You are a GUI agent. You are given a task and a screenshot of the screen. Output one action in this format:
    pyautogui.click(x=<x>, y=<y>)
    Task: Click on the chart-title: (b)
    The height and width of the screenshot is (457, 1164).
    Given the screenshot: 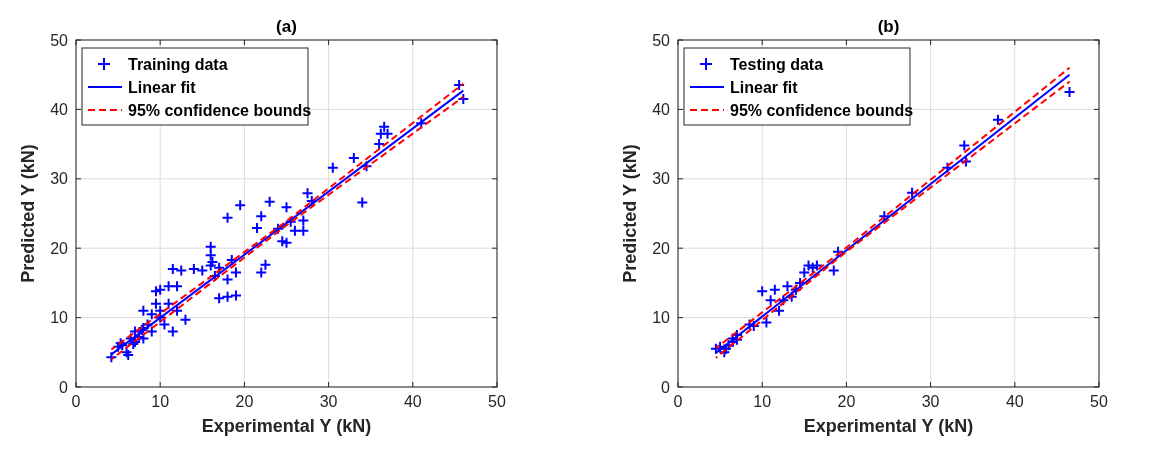 What is the action you would take?
    pyautogui.click(x=888, y=26)
    